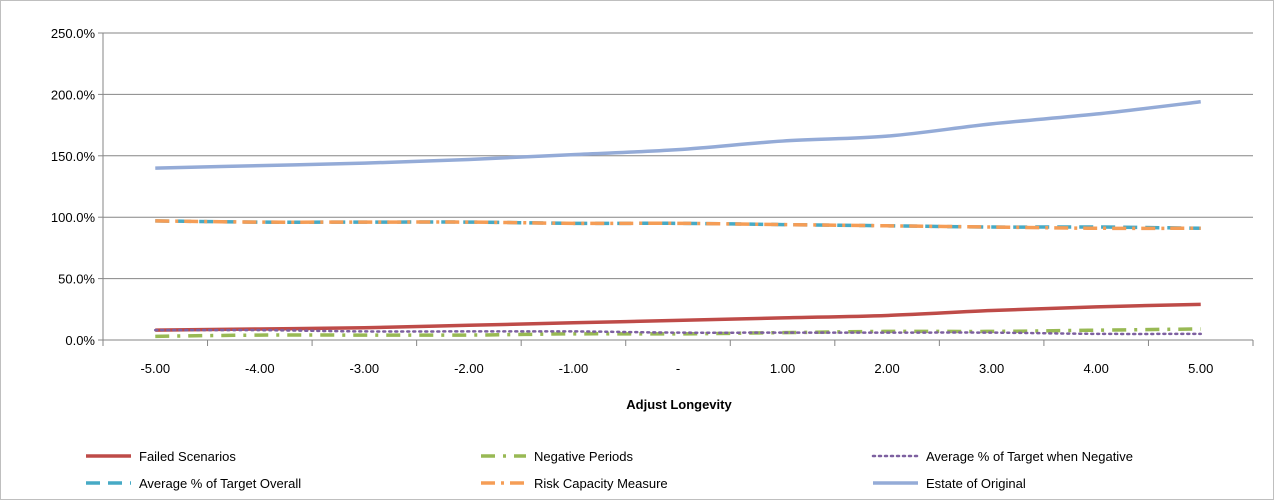 Image resolution: width=1274 pixels, height=501 pixels. I want to click on y-axis-ticks: 0.0% 50.0% 100.0% 150.0% 200.0% 250.0%, so click(73, 187).